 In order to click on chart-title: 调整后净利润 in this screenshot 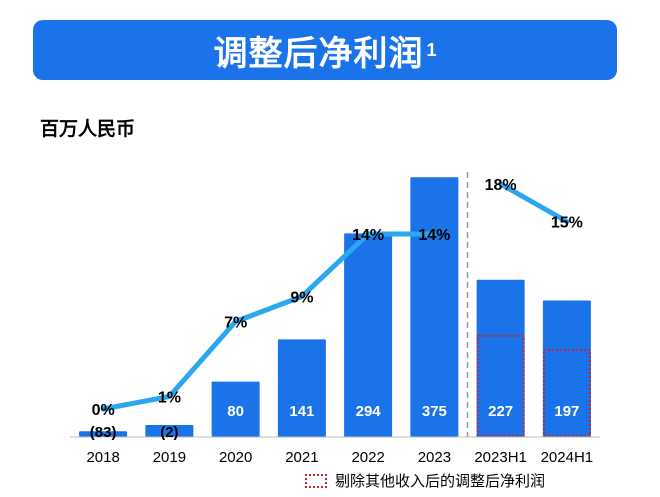, I will do `click(318, 53)`.